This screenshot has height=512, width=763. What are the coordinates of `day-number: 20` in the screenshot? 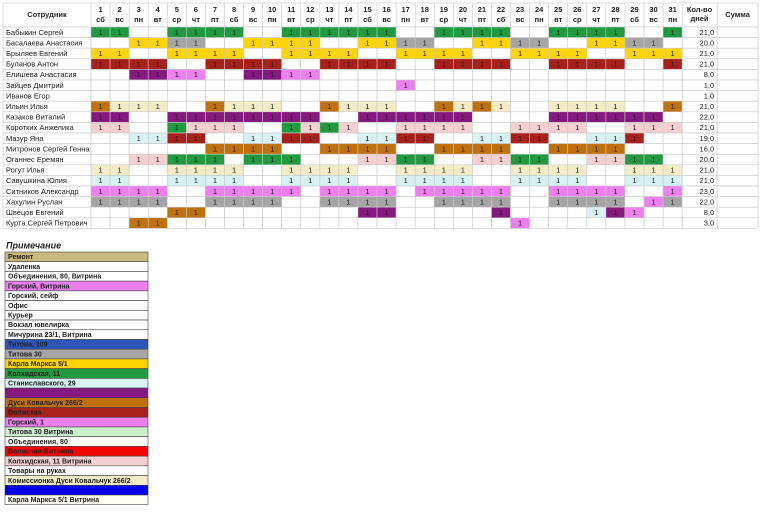 It's located at (463, 9).